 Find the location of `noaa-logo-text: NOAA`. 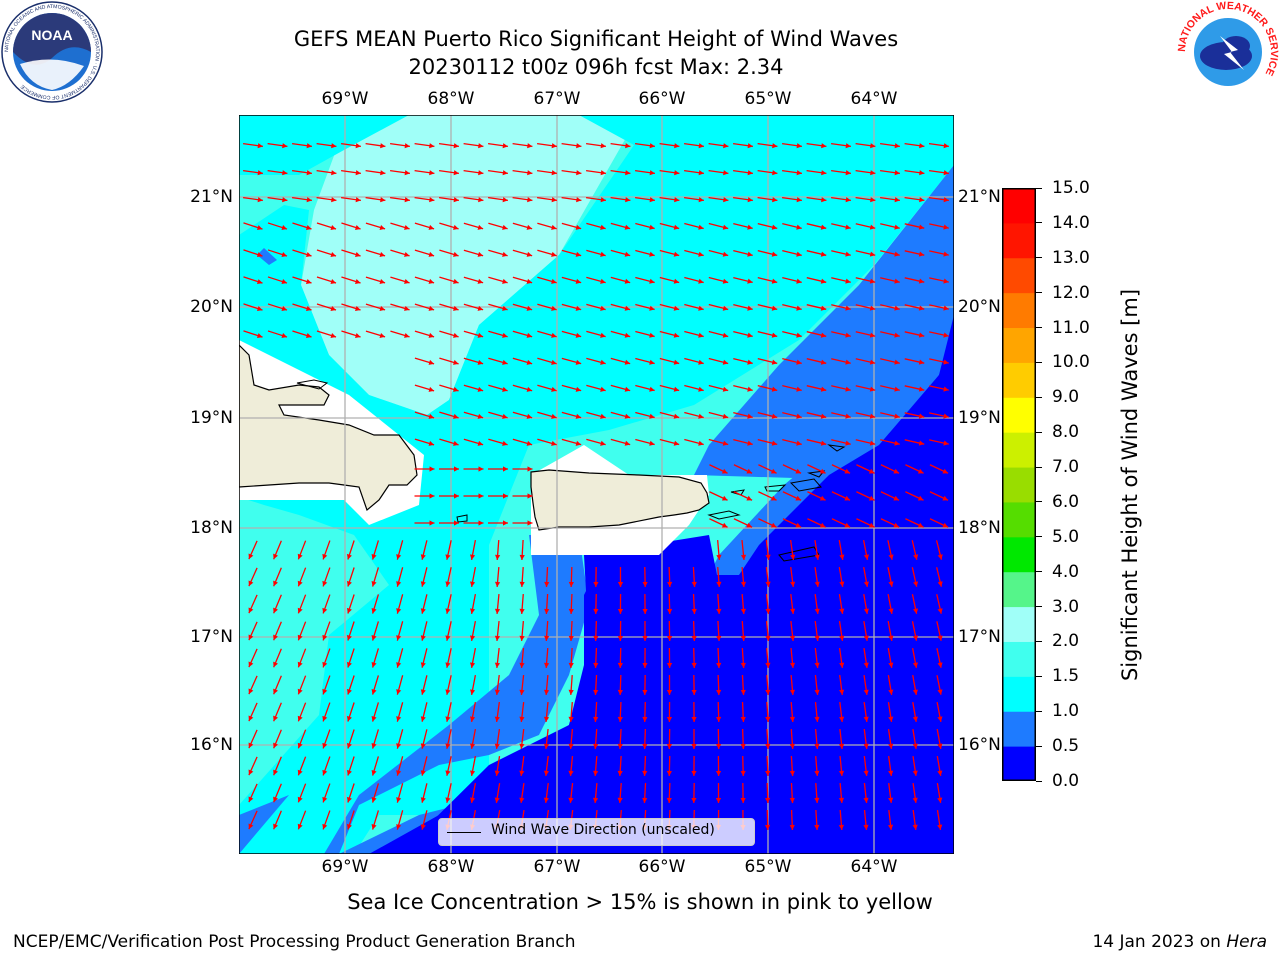

noaa-logo-text: NOAA is located at coordinates (51, 35).